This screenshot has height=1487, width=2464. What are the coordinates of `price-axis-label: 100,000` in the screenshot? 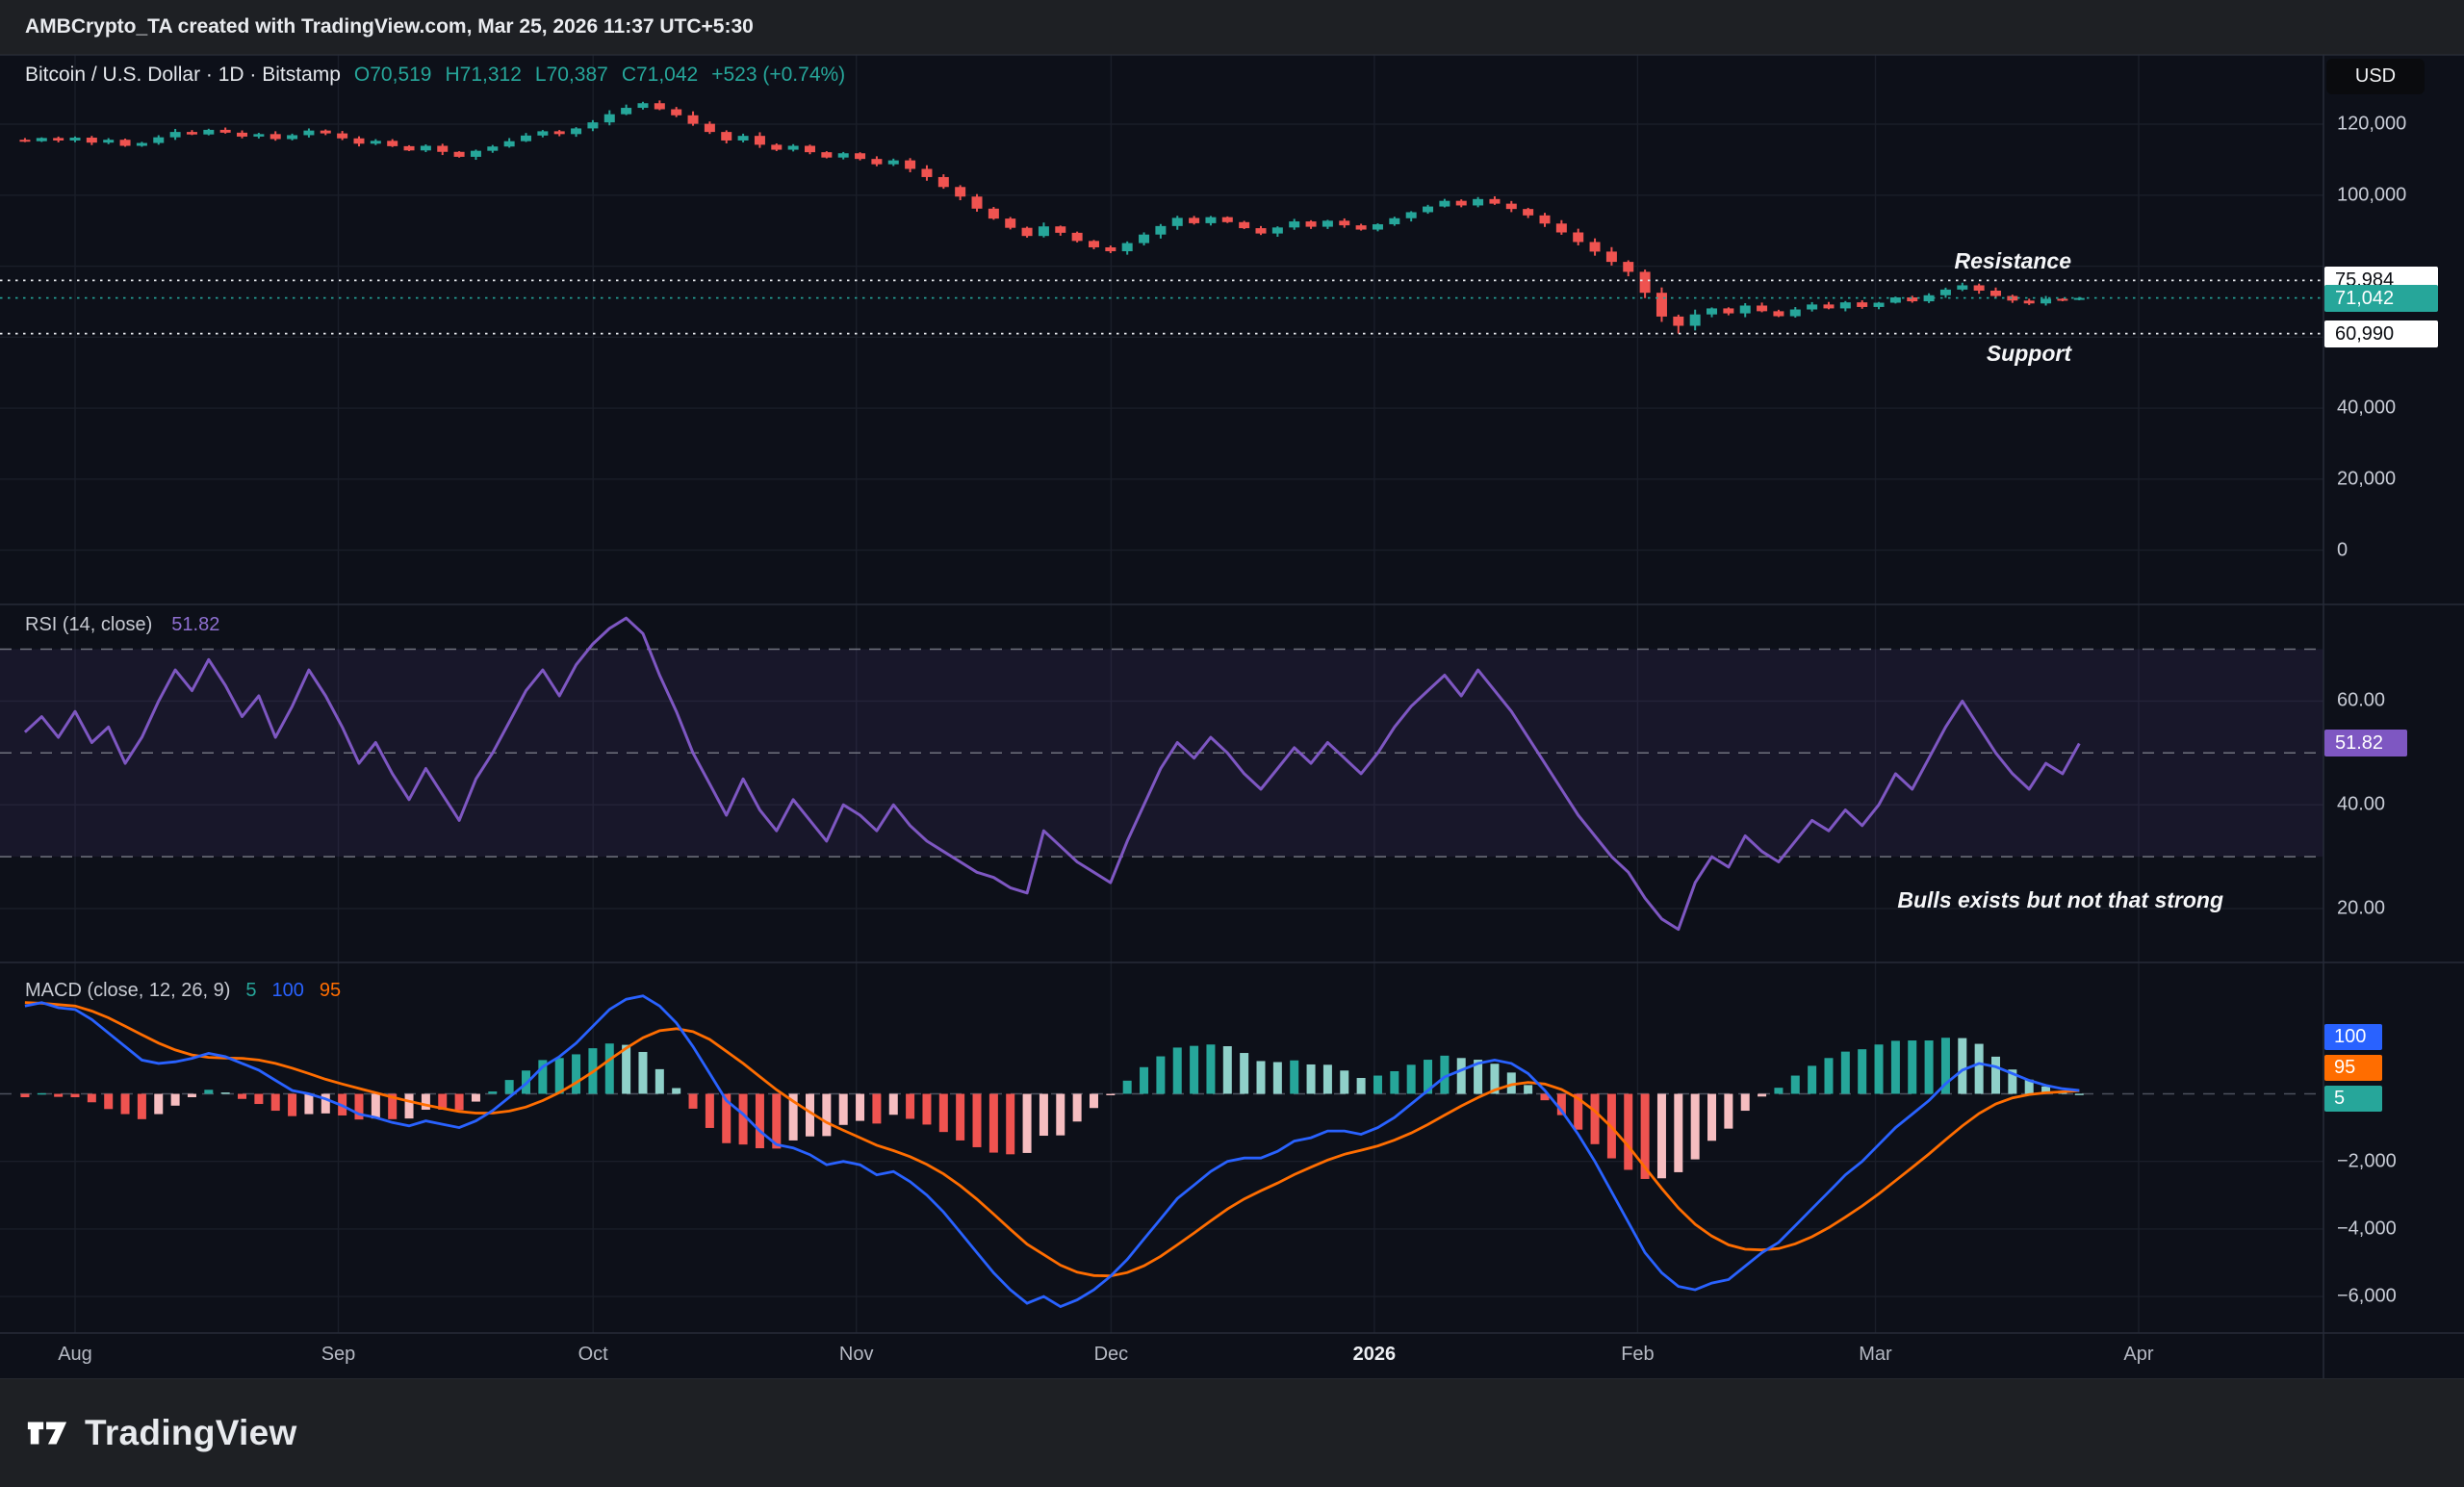 It's located at (2372, 195).